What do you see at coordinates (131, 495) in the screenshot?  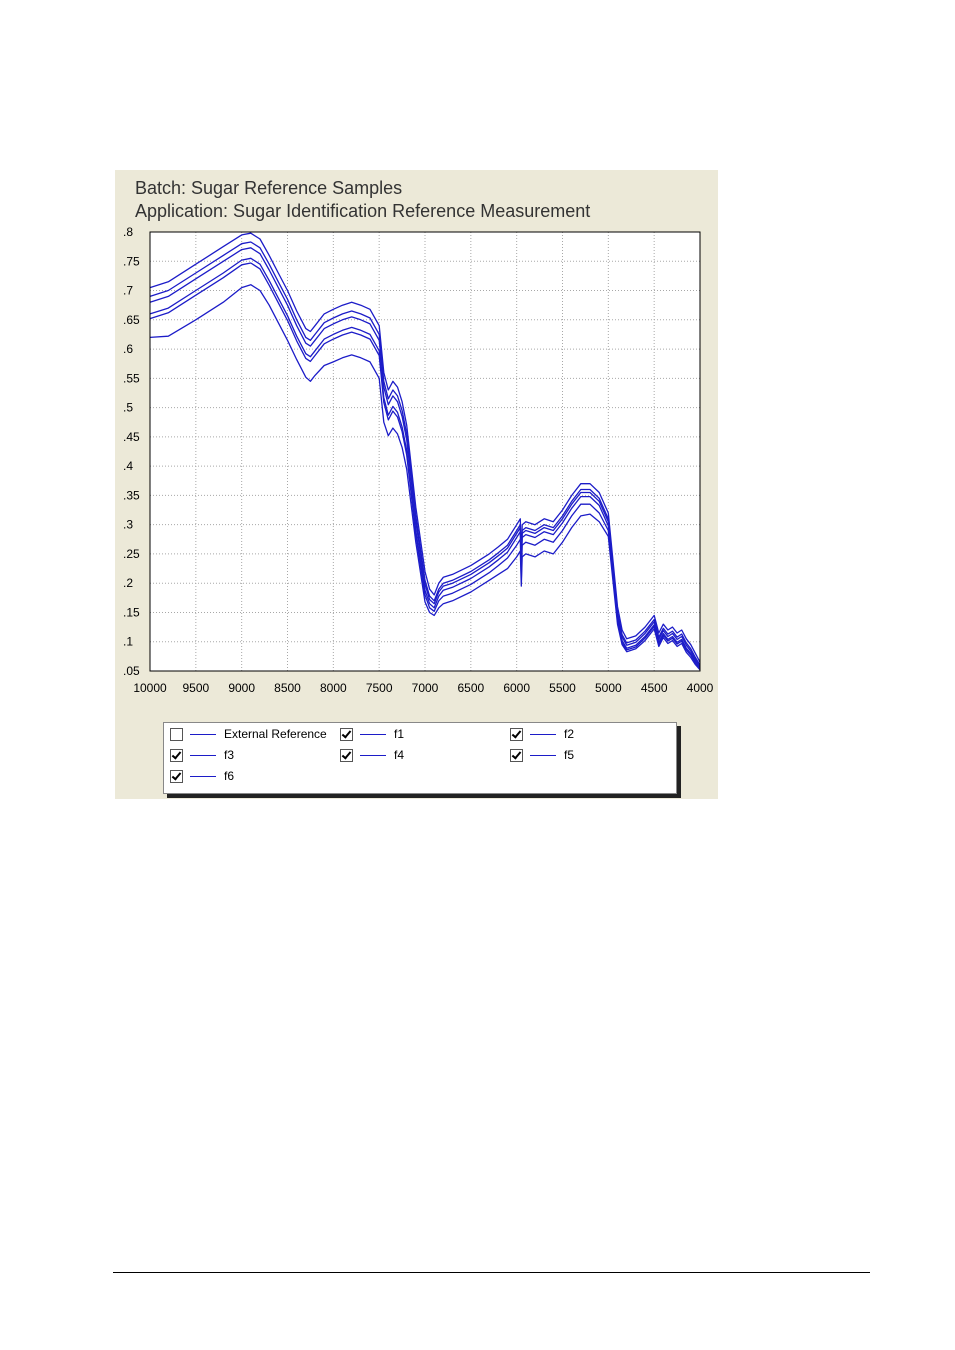 I see `y-tick-label: .35` at bounding box center [131, 495].